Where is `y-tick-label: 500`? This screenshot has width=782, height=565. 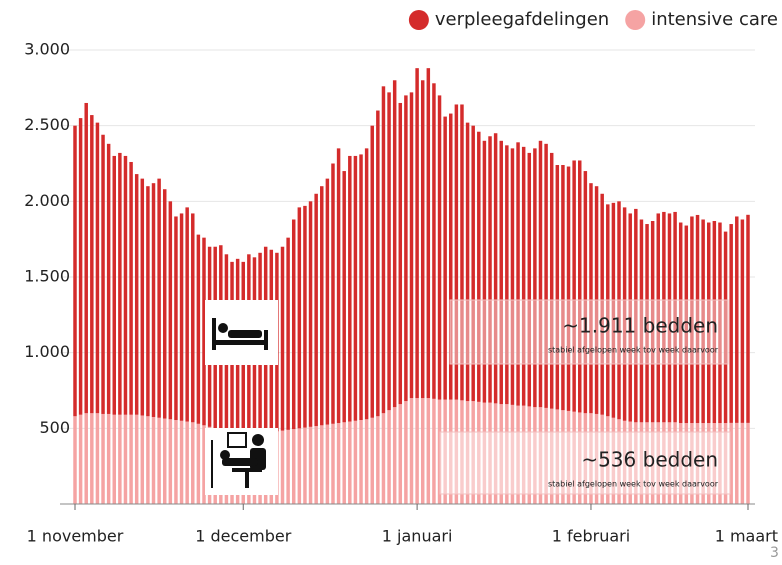 y-tick-label: 500 is located at coordinates (54, 427).